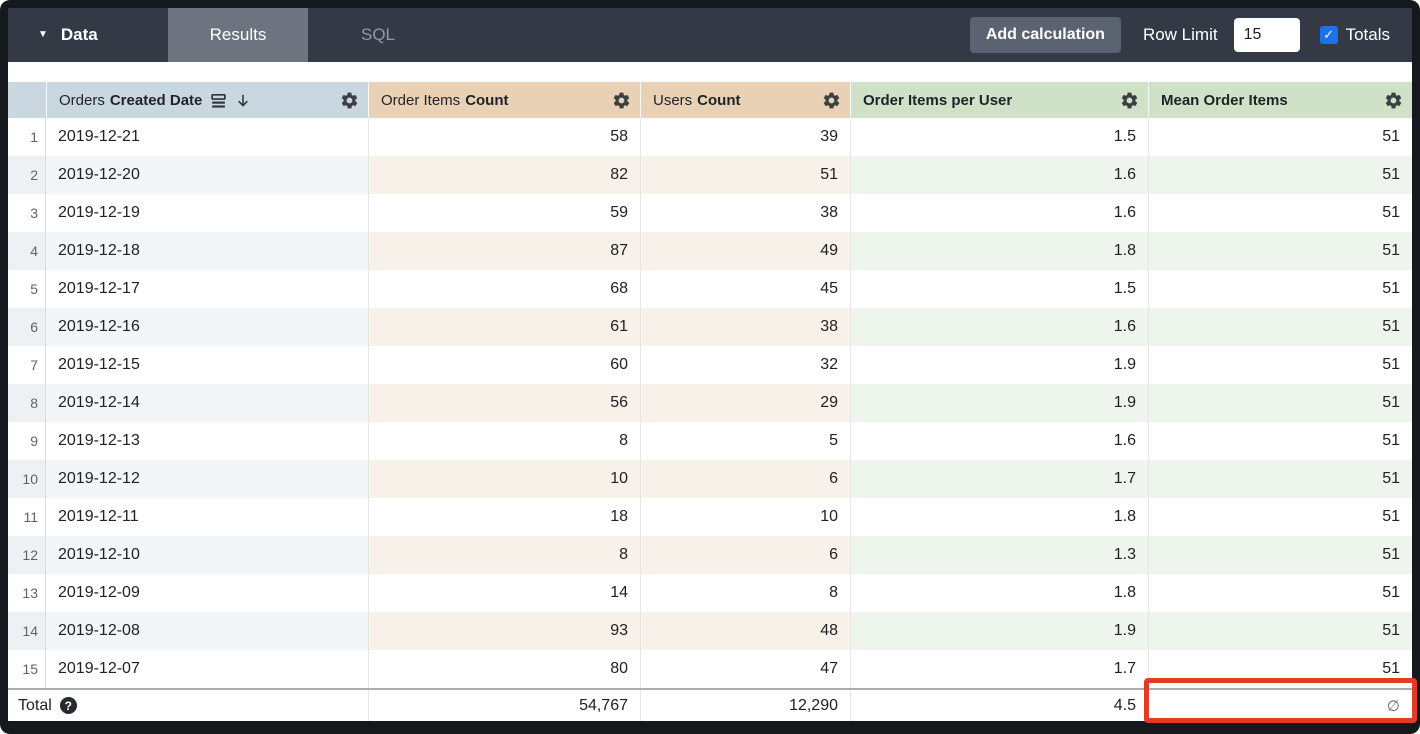 Image resolution: width=1420 pixels, height=734 pixels. What do you see at coordinates (1266, 35) in the screenshot?
I see `row-limit-input` at bounding box center [1266, 35].